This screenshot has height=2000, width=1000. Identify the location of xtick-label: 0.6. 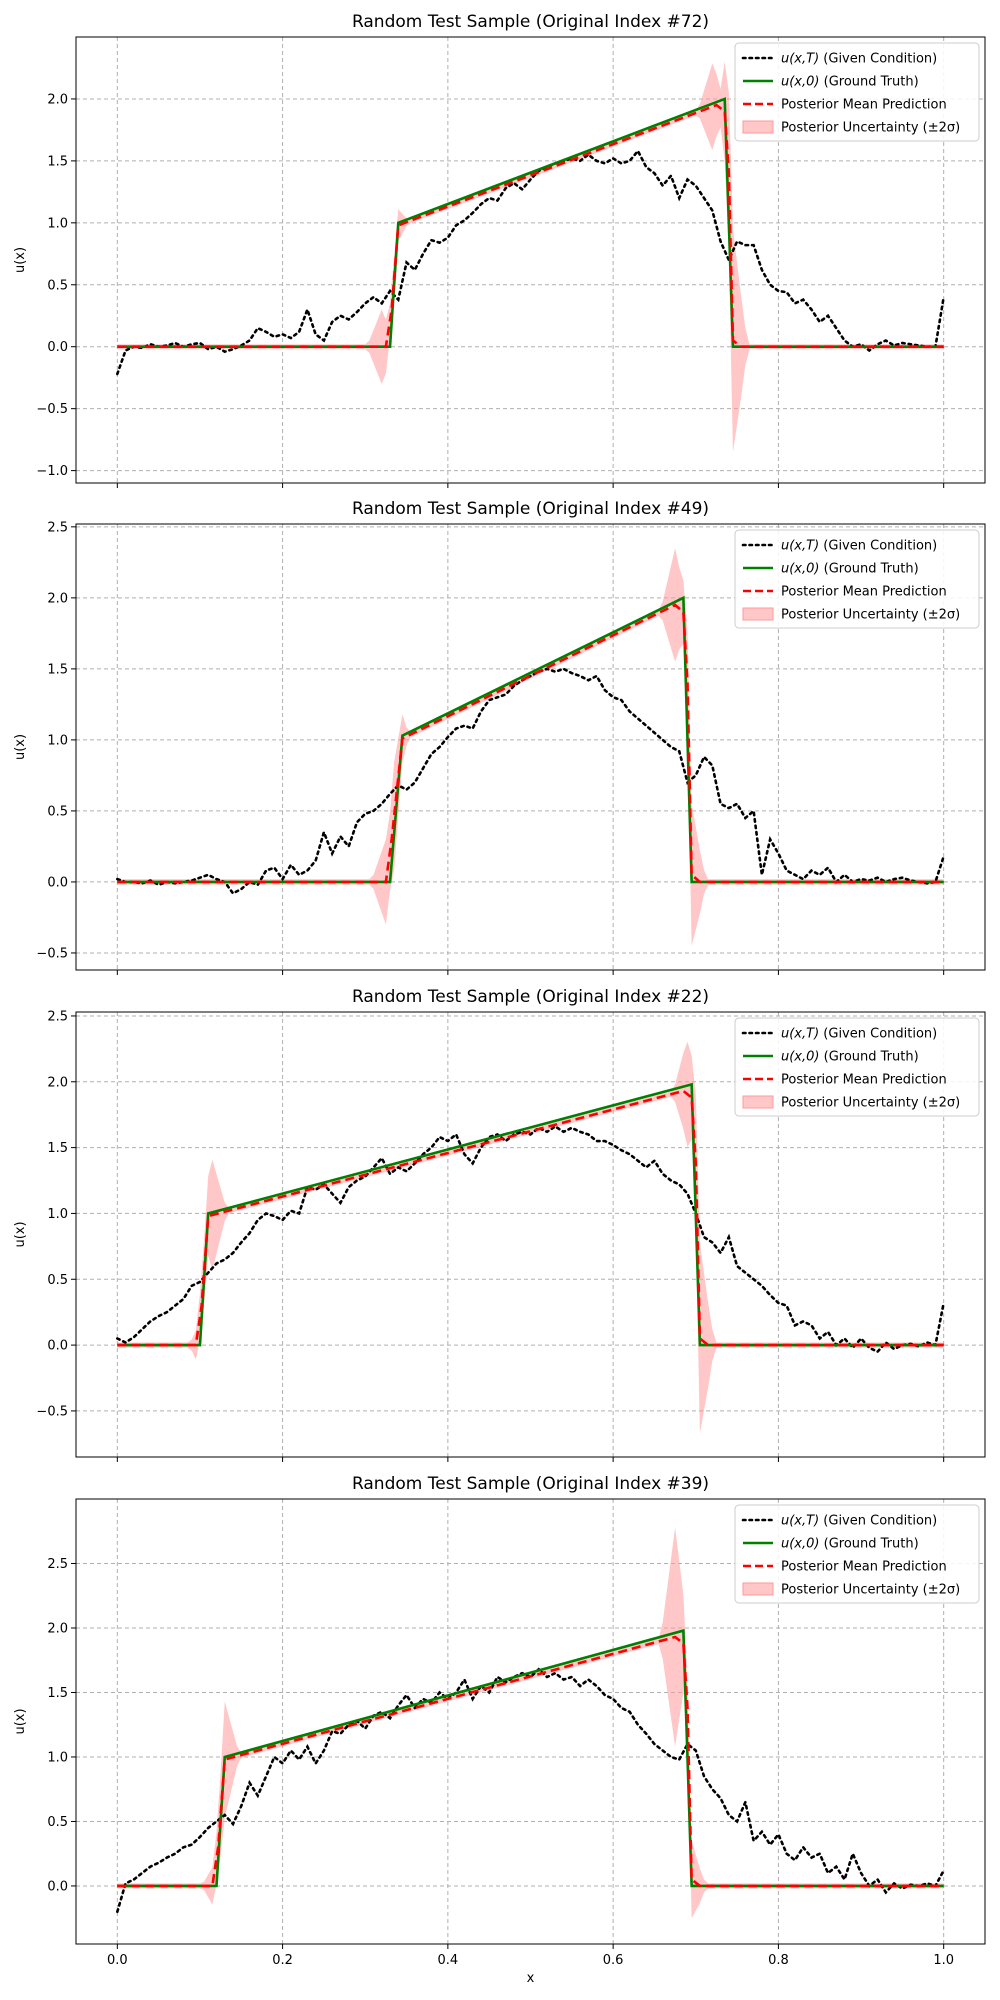
(613, 1960).